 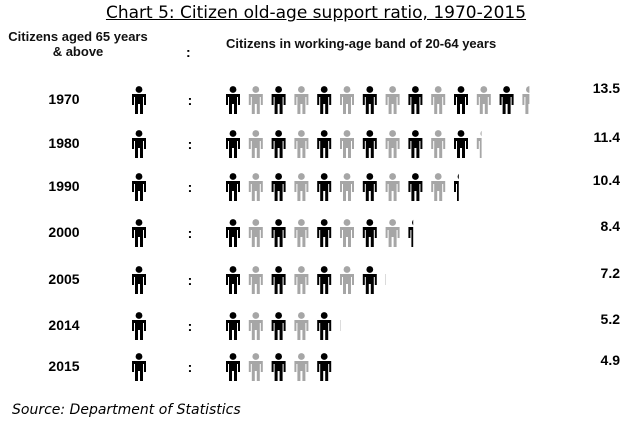 What do you see at coordinates (126, 410) in the screenshot?
I see `source-note: Source: Department of Statistics` at bounding box center [126, 410].